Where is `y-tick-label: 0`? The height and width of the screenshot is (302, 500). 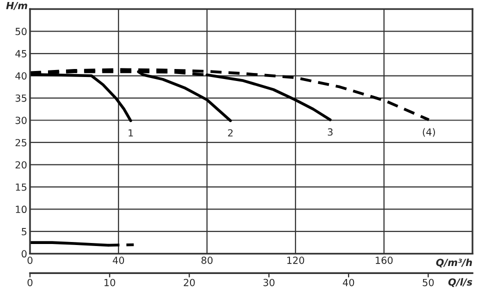 y-tick-label: 0 is located at coordinates (24, 254).